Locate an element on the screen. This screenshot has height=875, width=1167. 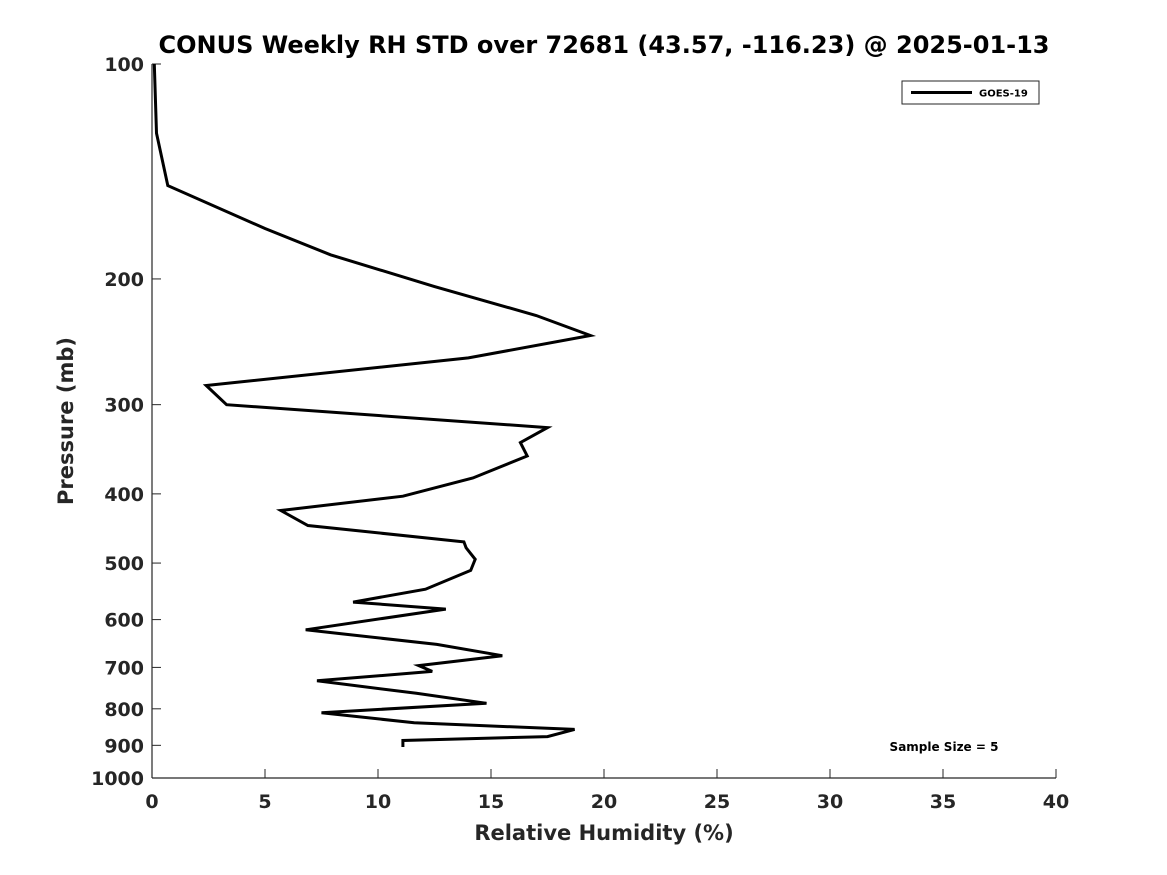
y-tick-label: 1000 is located at coordinates (117, 779).